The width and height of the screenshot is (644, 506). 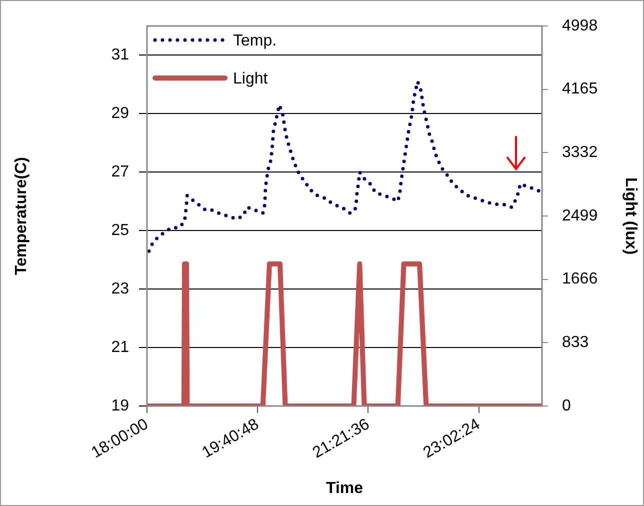 I want to click on y-tick-label: 27, so click(x=120, y=172).